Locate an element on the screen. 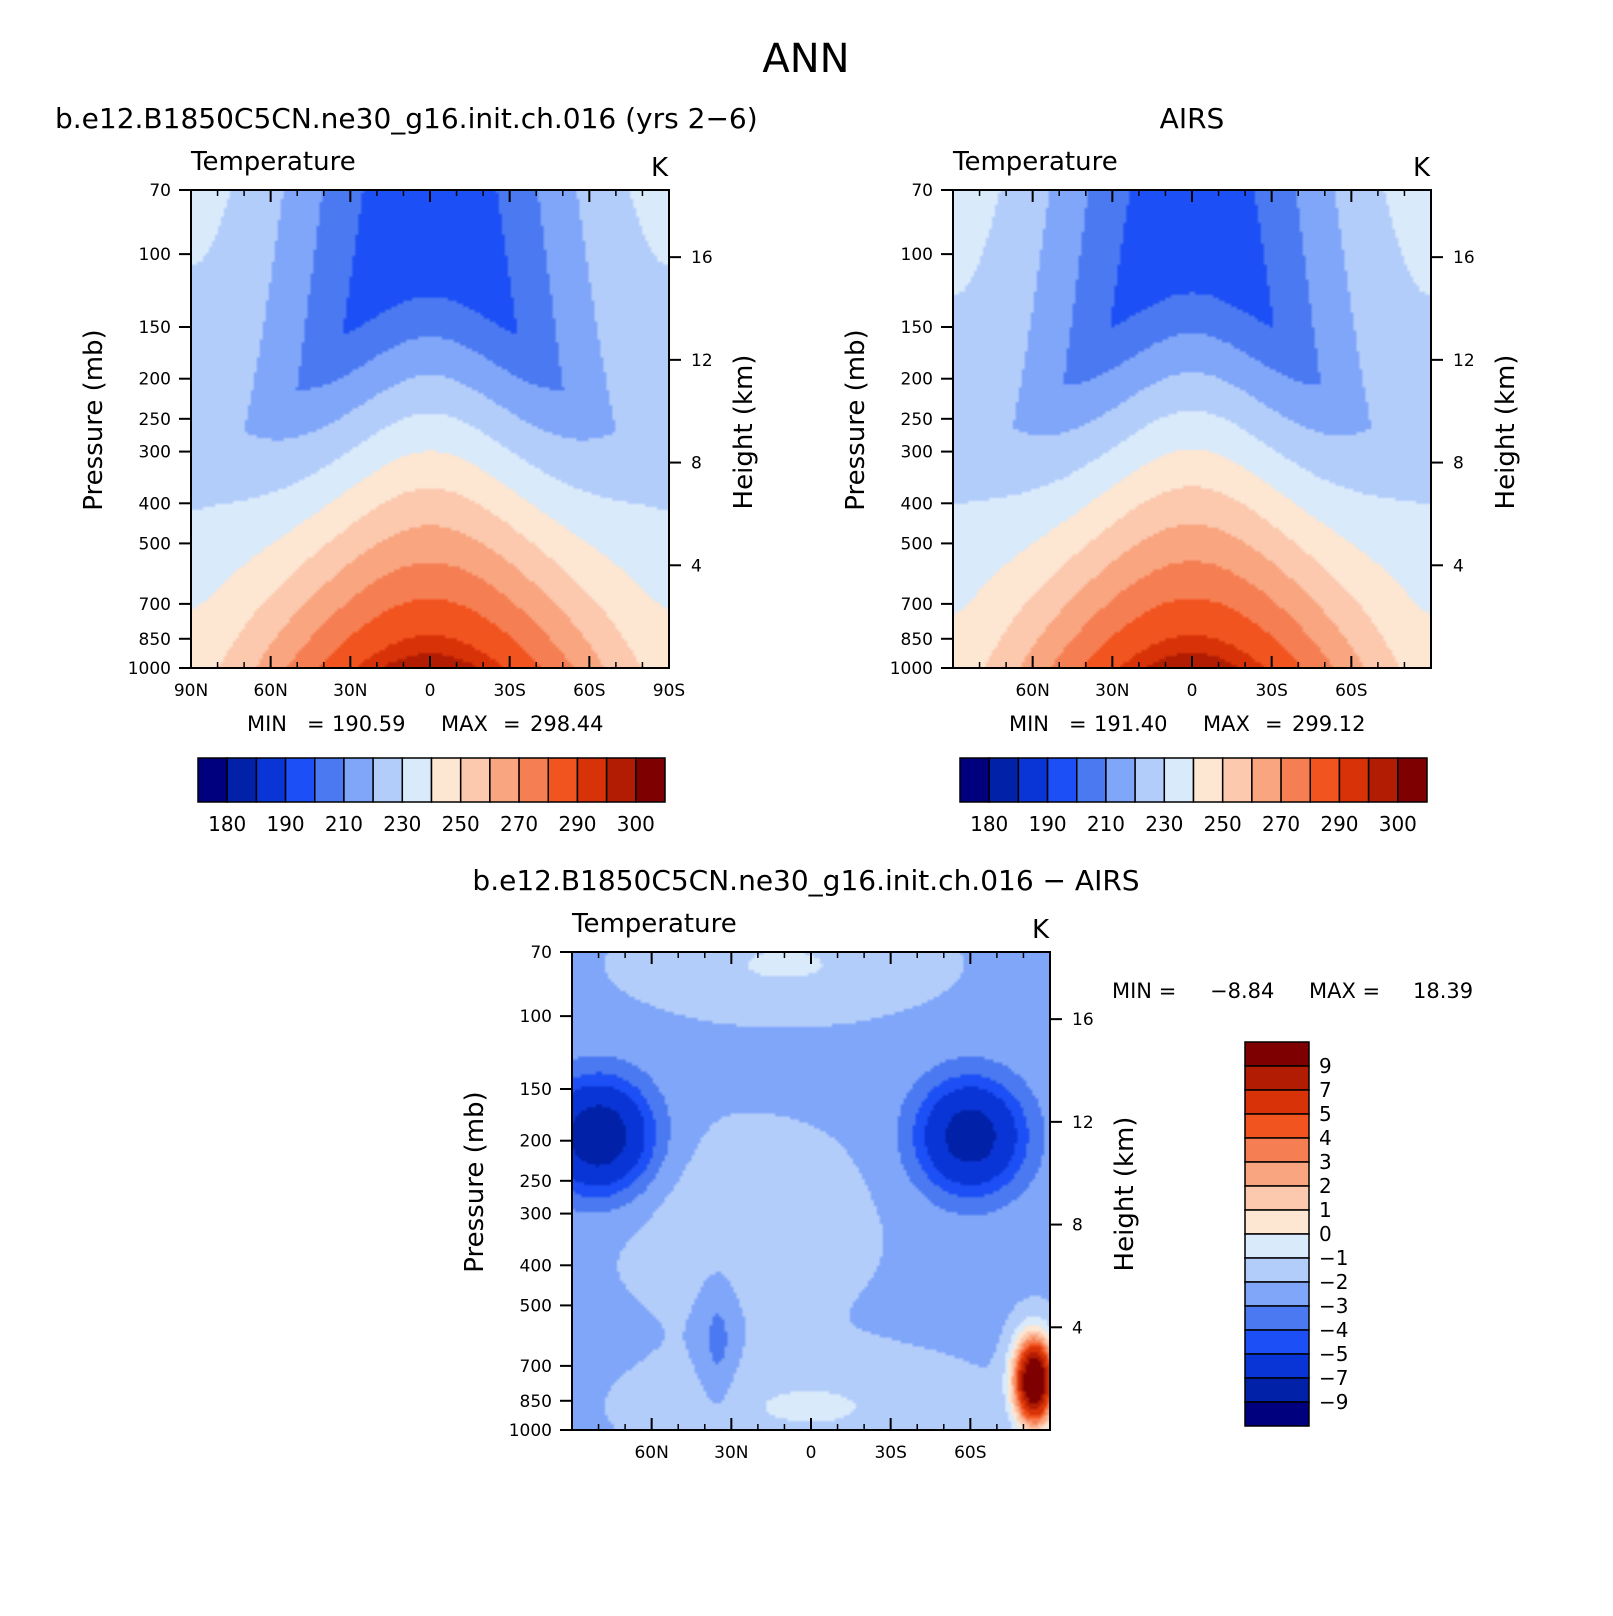 This screenshot has width=1613, height=1616. colorbar-label: −2 is located at coordinates (1333, 1282).